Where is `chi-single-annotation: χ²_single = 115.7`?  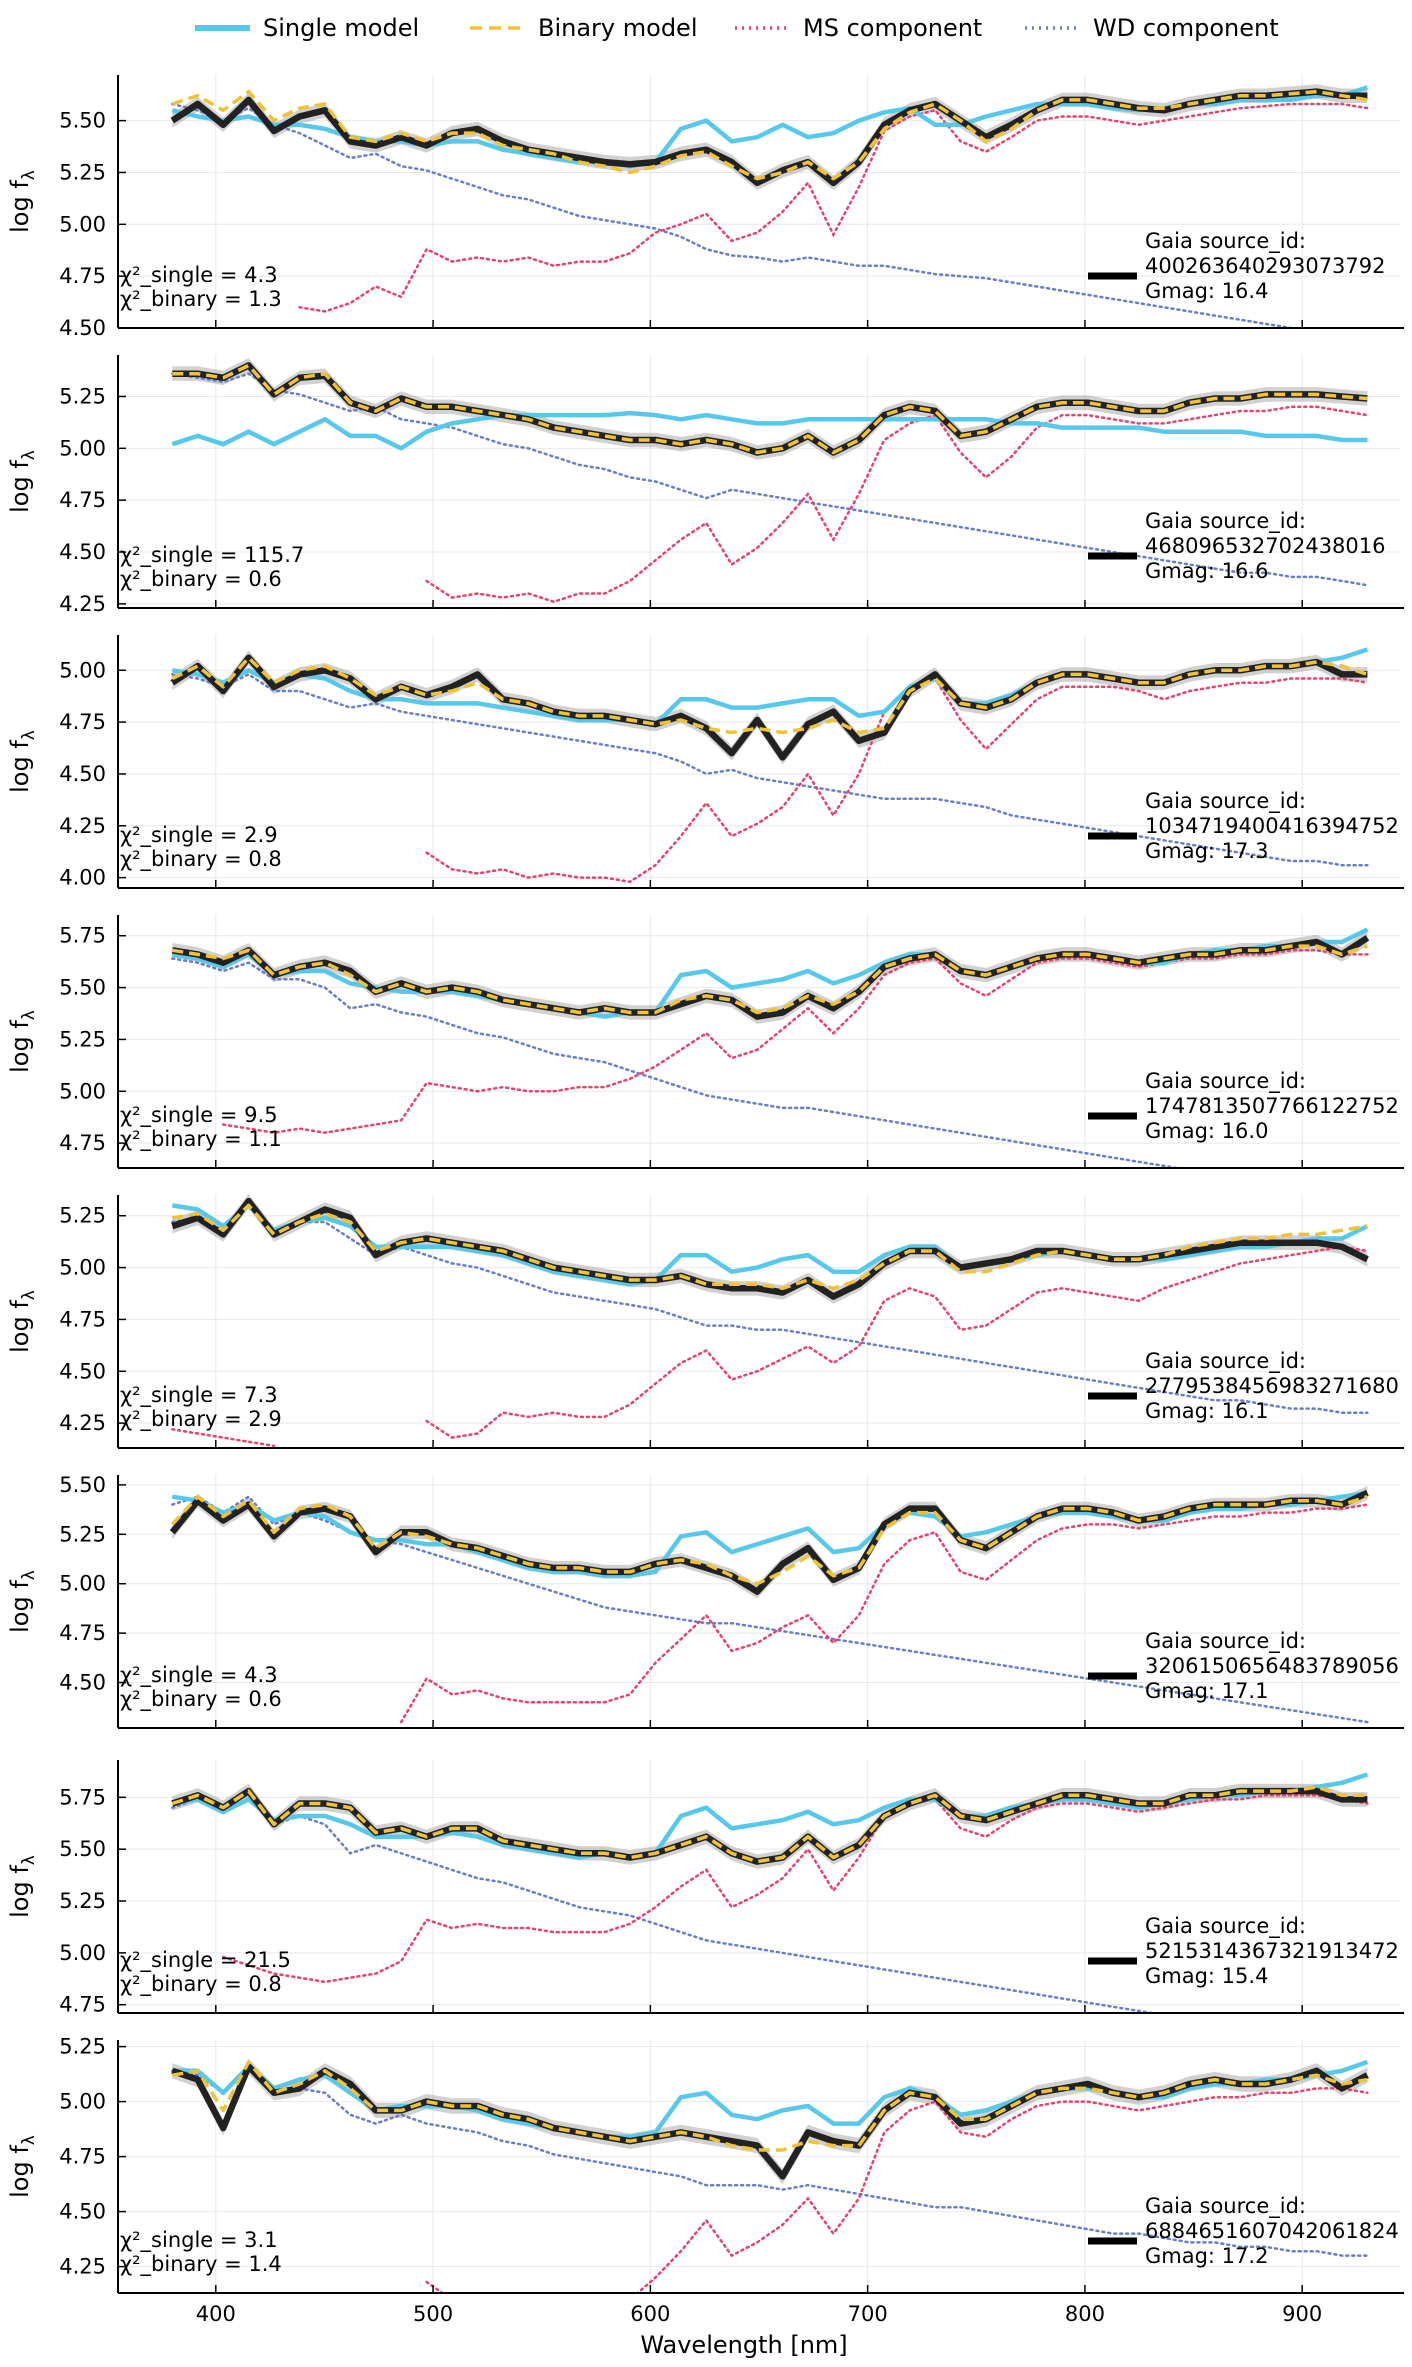 chi-single-annotation: χ²_single = 115.7 is located at coordinates (212, 555).